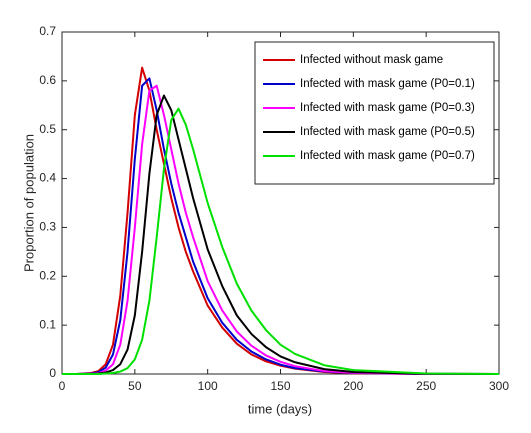 The width and height of the screenshot is (531, 433). Describe the element at coordinates (371, 60) in the screenshot. I see `legend-label: Infected without mask game` at that location.